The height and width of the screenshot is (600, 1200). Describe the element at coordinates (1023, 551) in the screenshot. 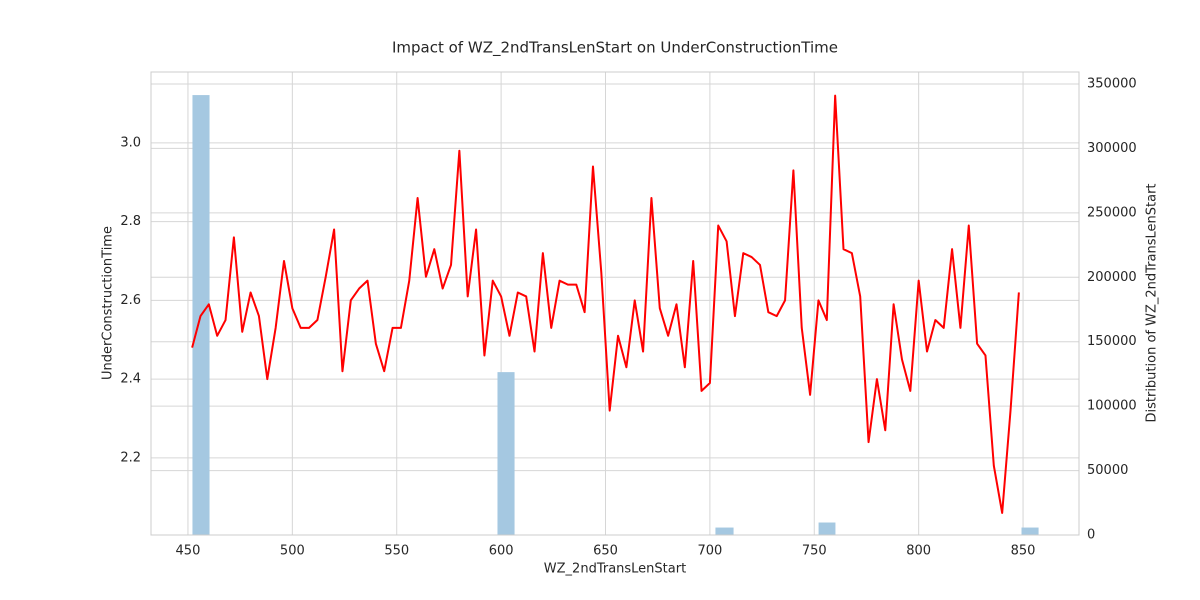

I see `x-tick-label: 850` at that location.